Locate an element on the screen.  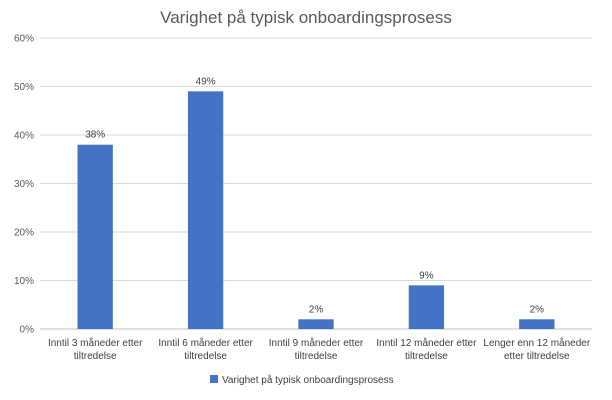
y-tick-label: 60% is located at coordinates (24, 39).